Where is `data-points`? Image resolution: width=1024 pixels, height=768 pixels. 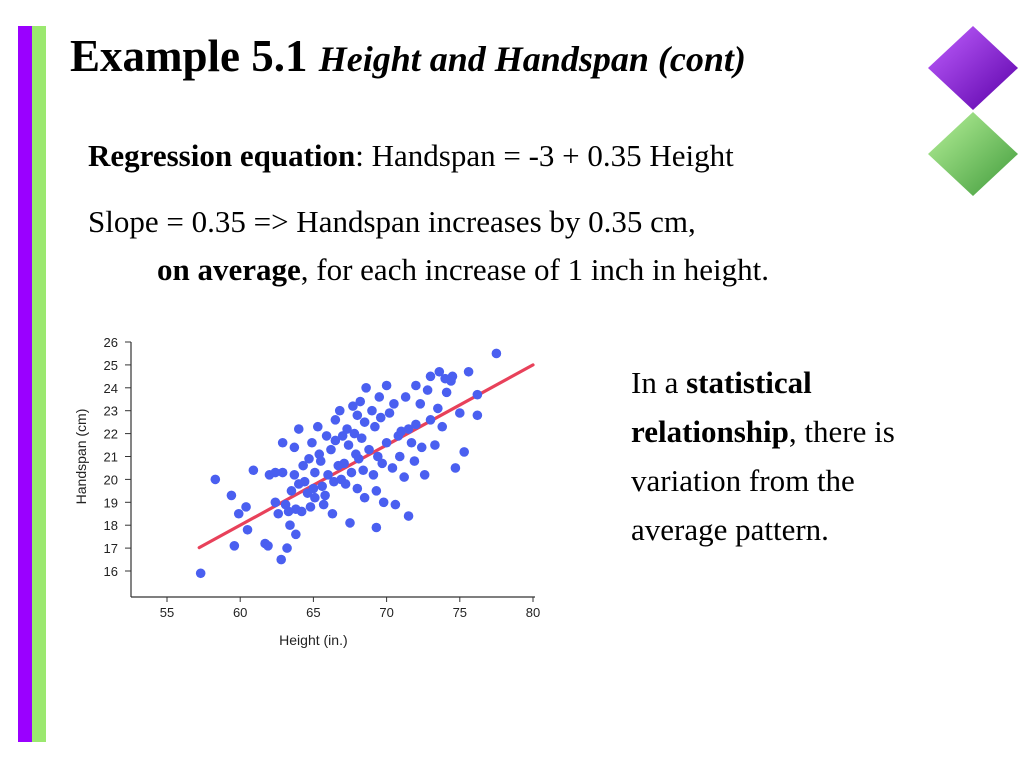 data-points is located at coordinates (348, 463).